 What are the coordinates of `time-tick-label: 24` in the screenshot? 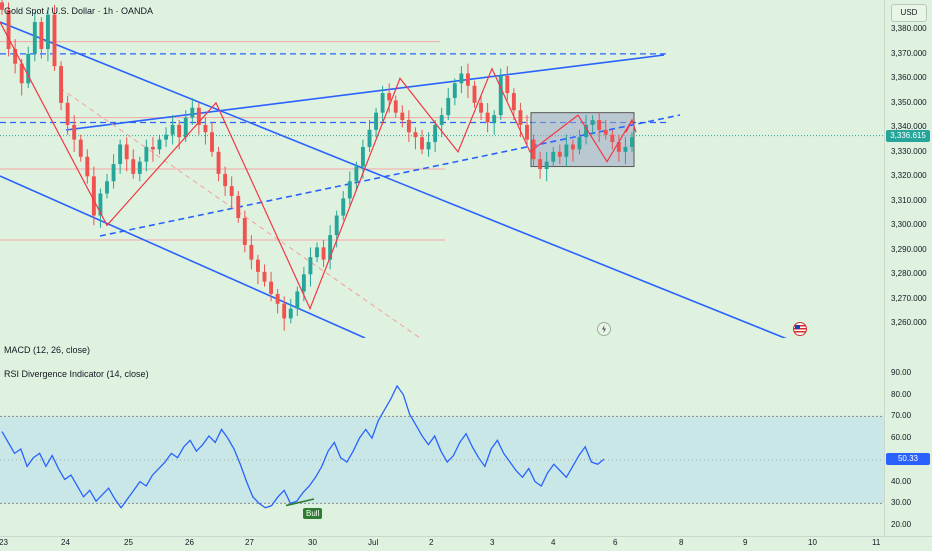 It's located at (65, 542).